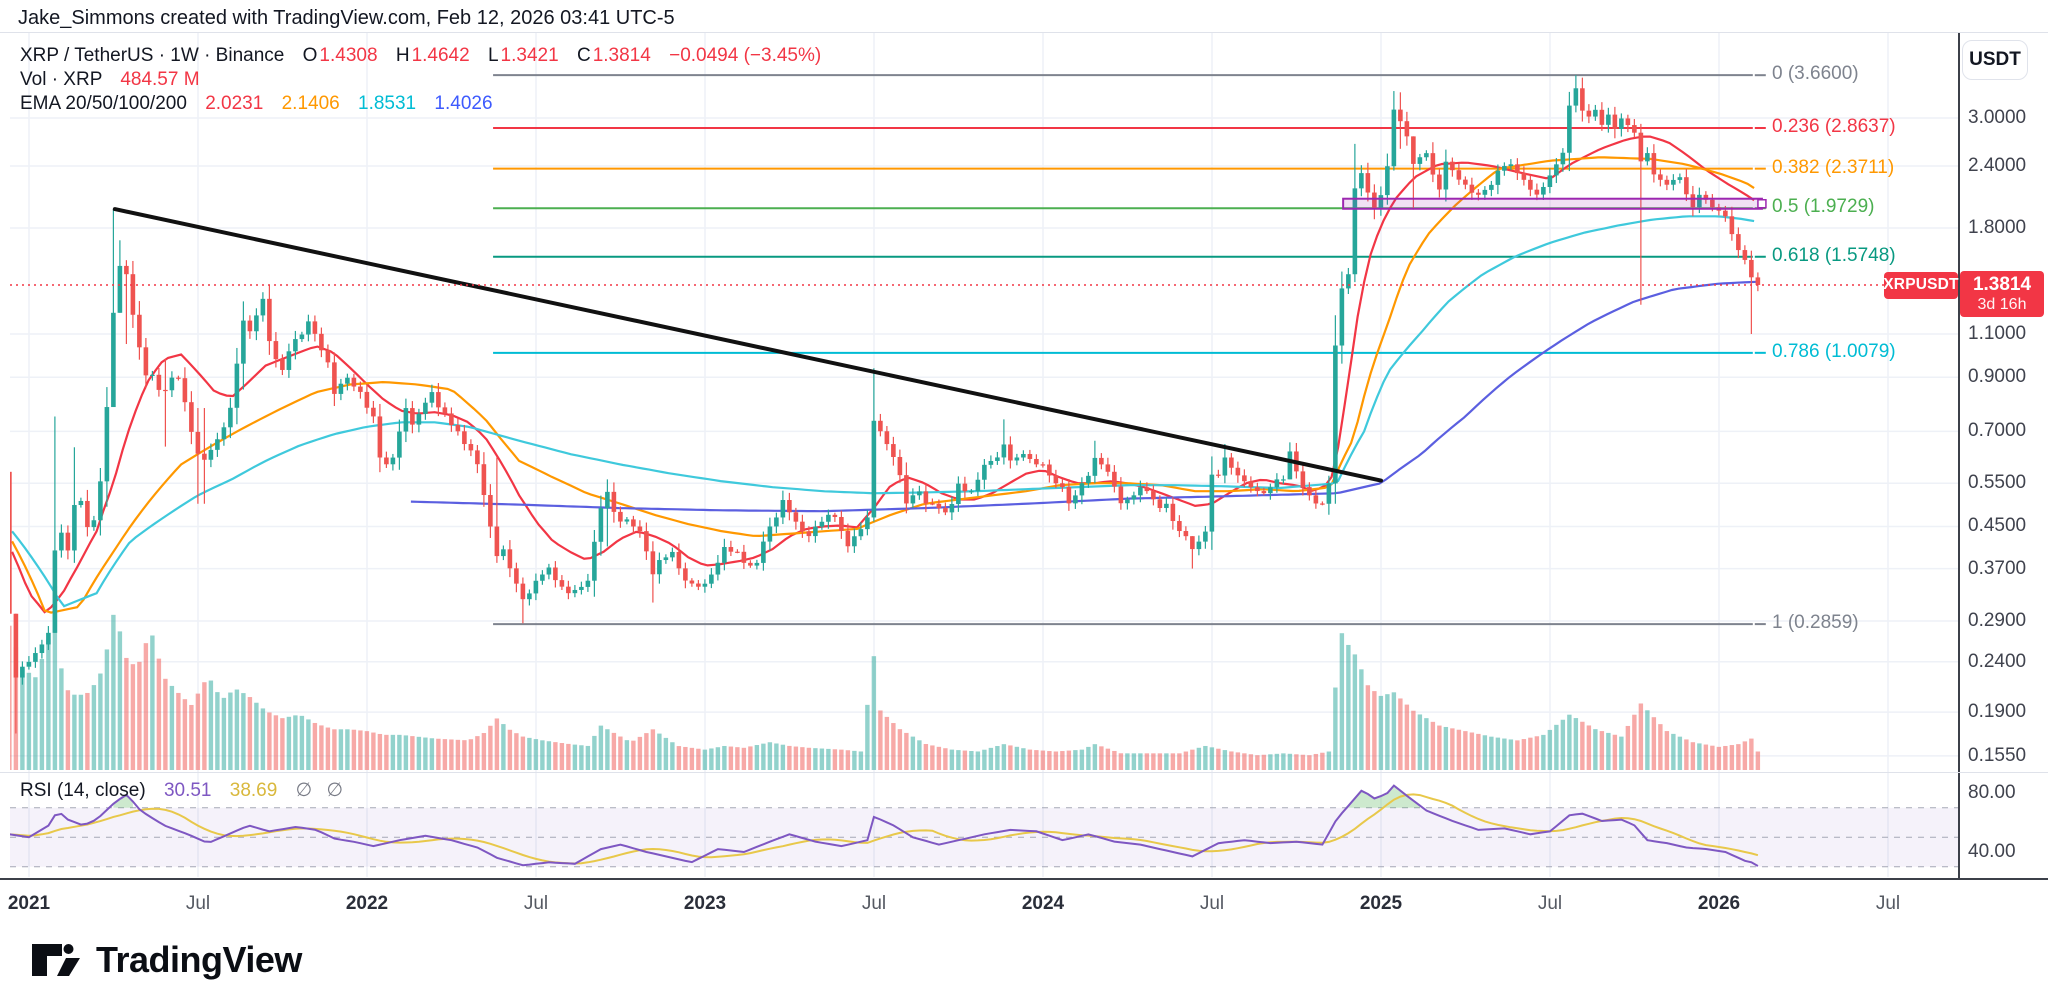 The width and height of the screenshot is (2048, 999). What do you see at coordinates (884, 825) in the screenshot?
I see `rsi-line` at bounding box center [884, 825].